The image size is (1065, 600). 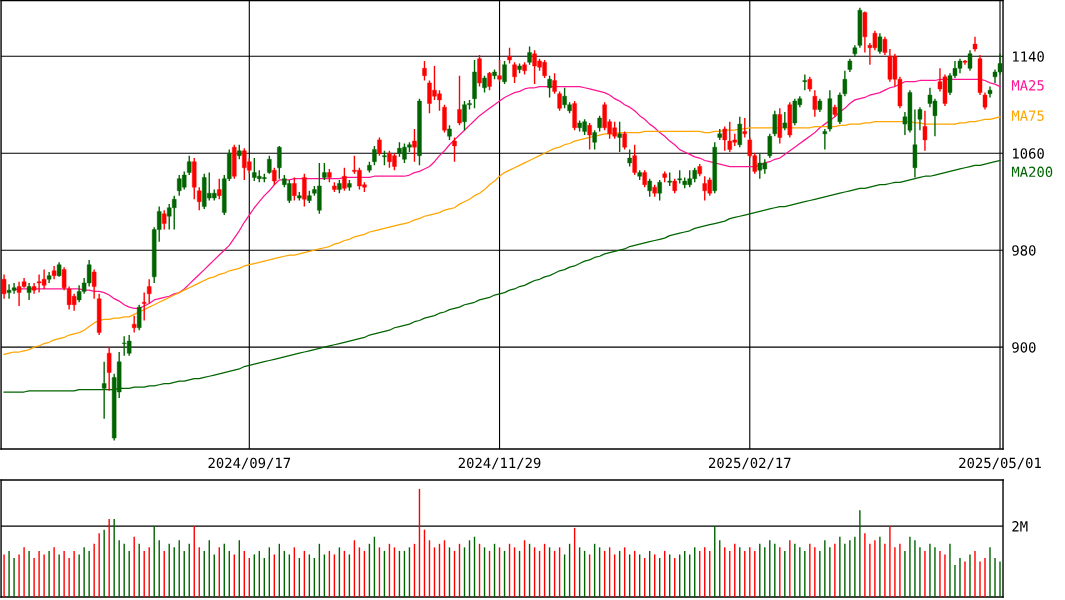 I want to click on y-tick-label: 980, so click(x=1024, y=250).